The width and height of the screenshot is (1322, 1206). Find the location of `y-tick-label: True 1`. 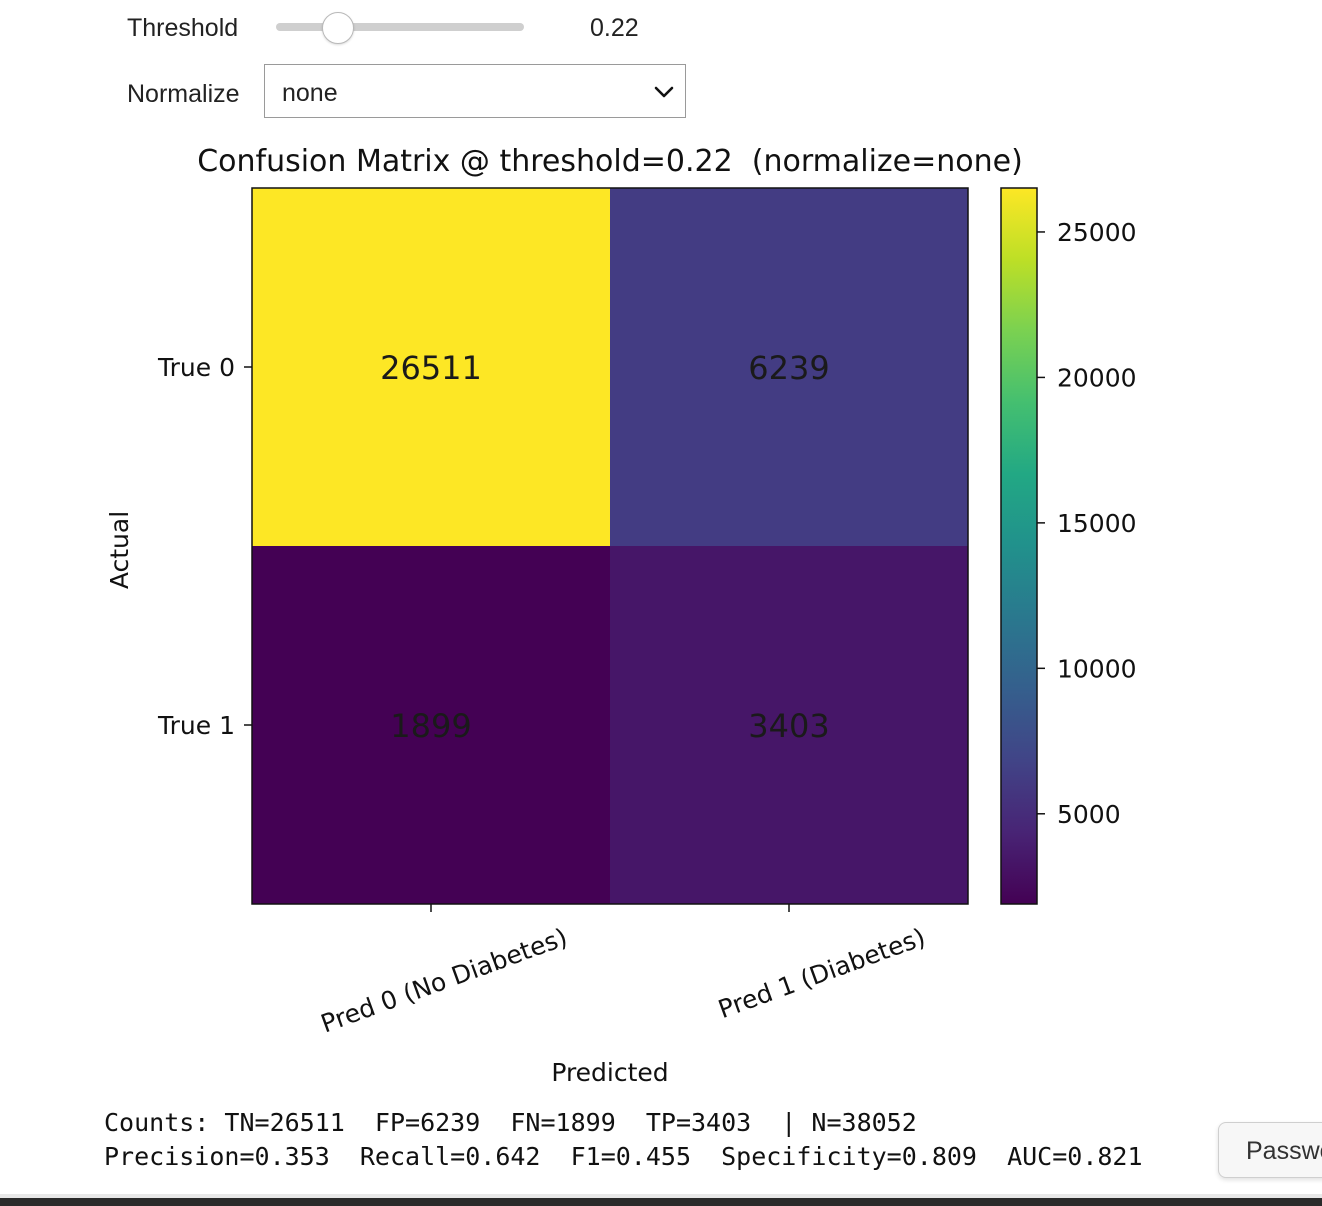

y-tick-label: True 1 is located at coordinates (196, 725).